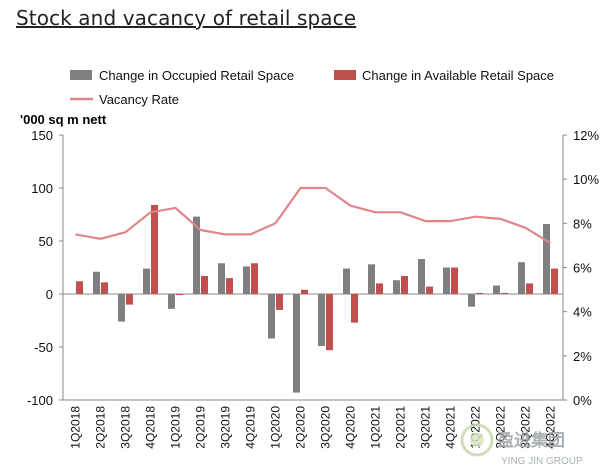  What do you see at coordinates (426, 427) in the screenshot?
I see `x-tick-label: 3Q2021` at bounding box center [426, 427].